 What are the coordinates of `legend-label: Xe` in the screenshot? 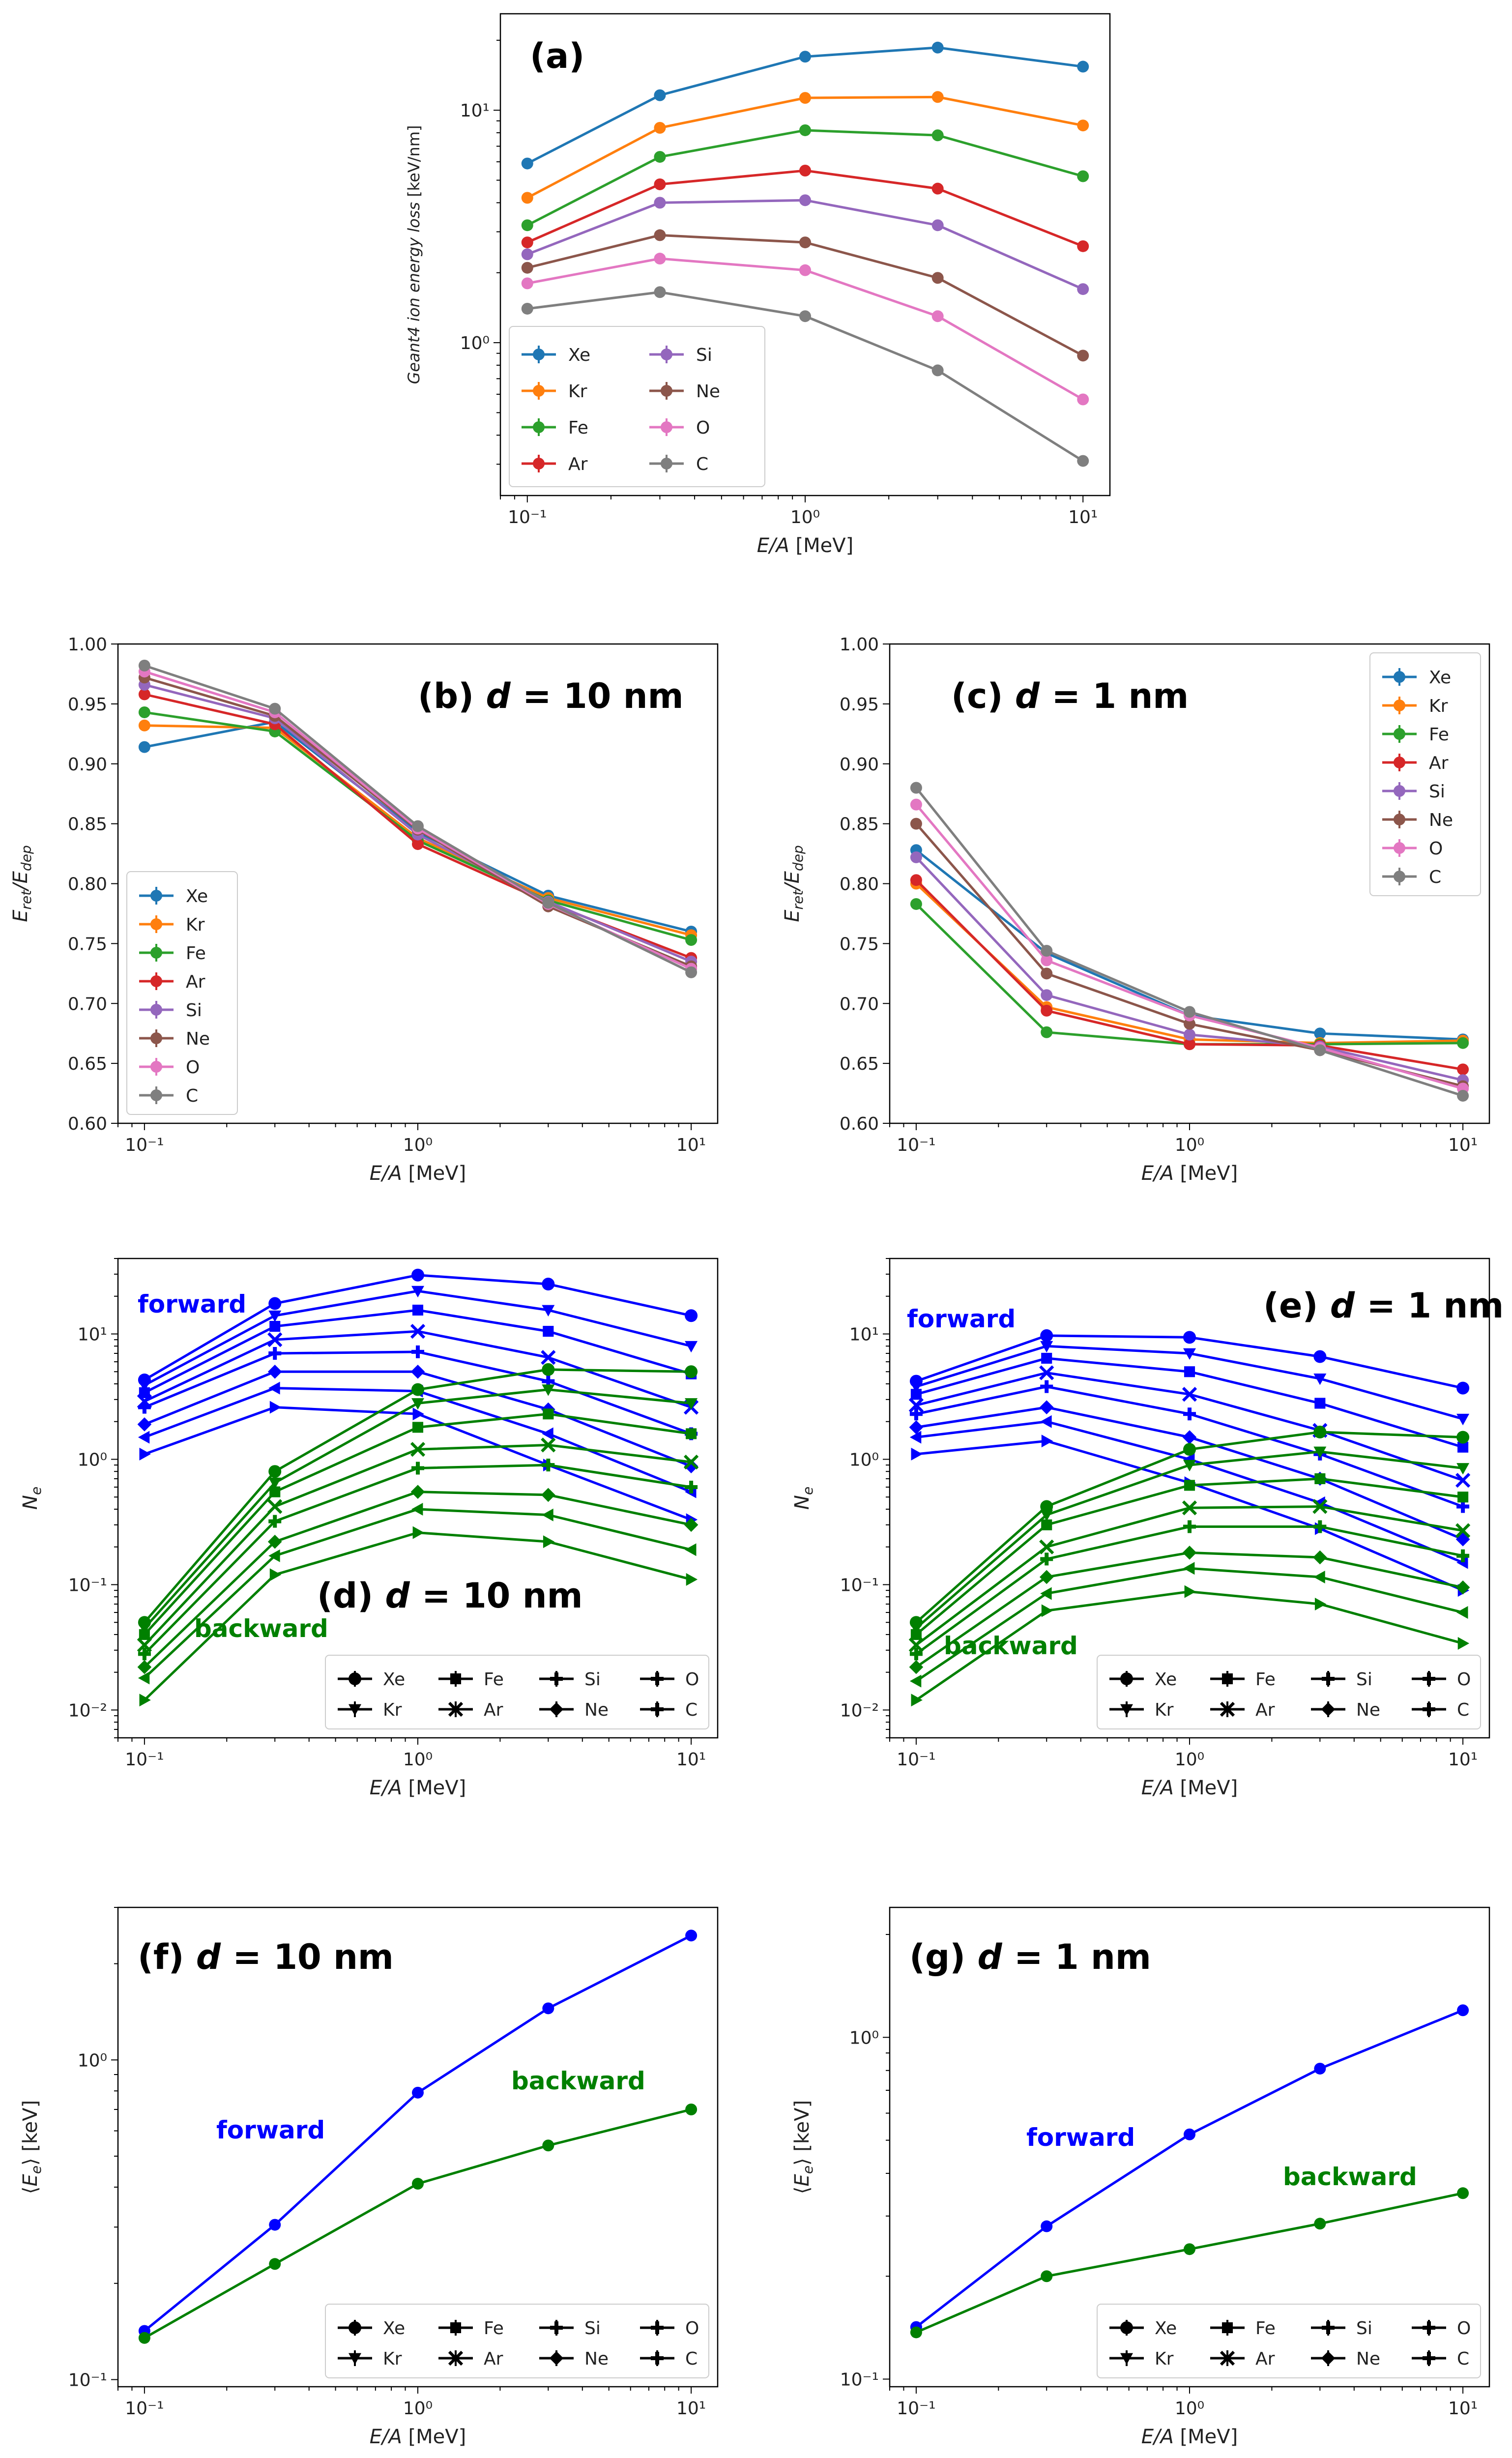 It's located at (579, 355).